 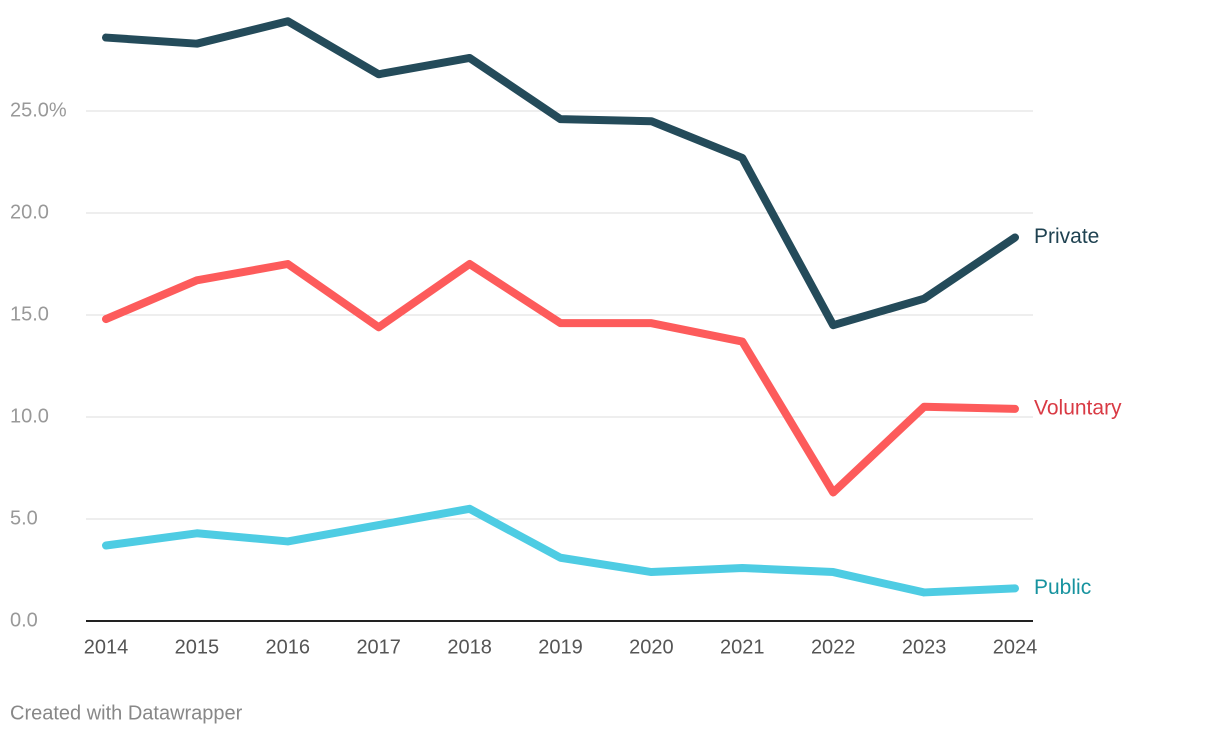 What do you see at coordinates (29, 416) in the screenshot?
I see `y-tick-label: 10.0` at bounding box center [29, 416].